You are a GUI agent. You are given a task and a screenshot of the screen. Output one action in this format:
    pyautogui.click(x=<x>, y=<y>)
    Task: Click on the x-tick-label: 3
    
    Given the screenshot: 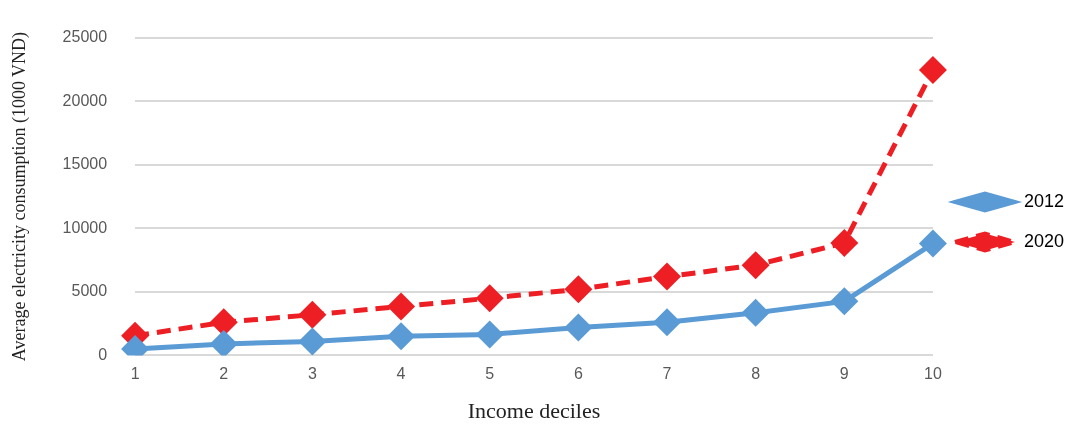 What is the action you would take?
    pyautogui.click(x=312, y=374)
    